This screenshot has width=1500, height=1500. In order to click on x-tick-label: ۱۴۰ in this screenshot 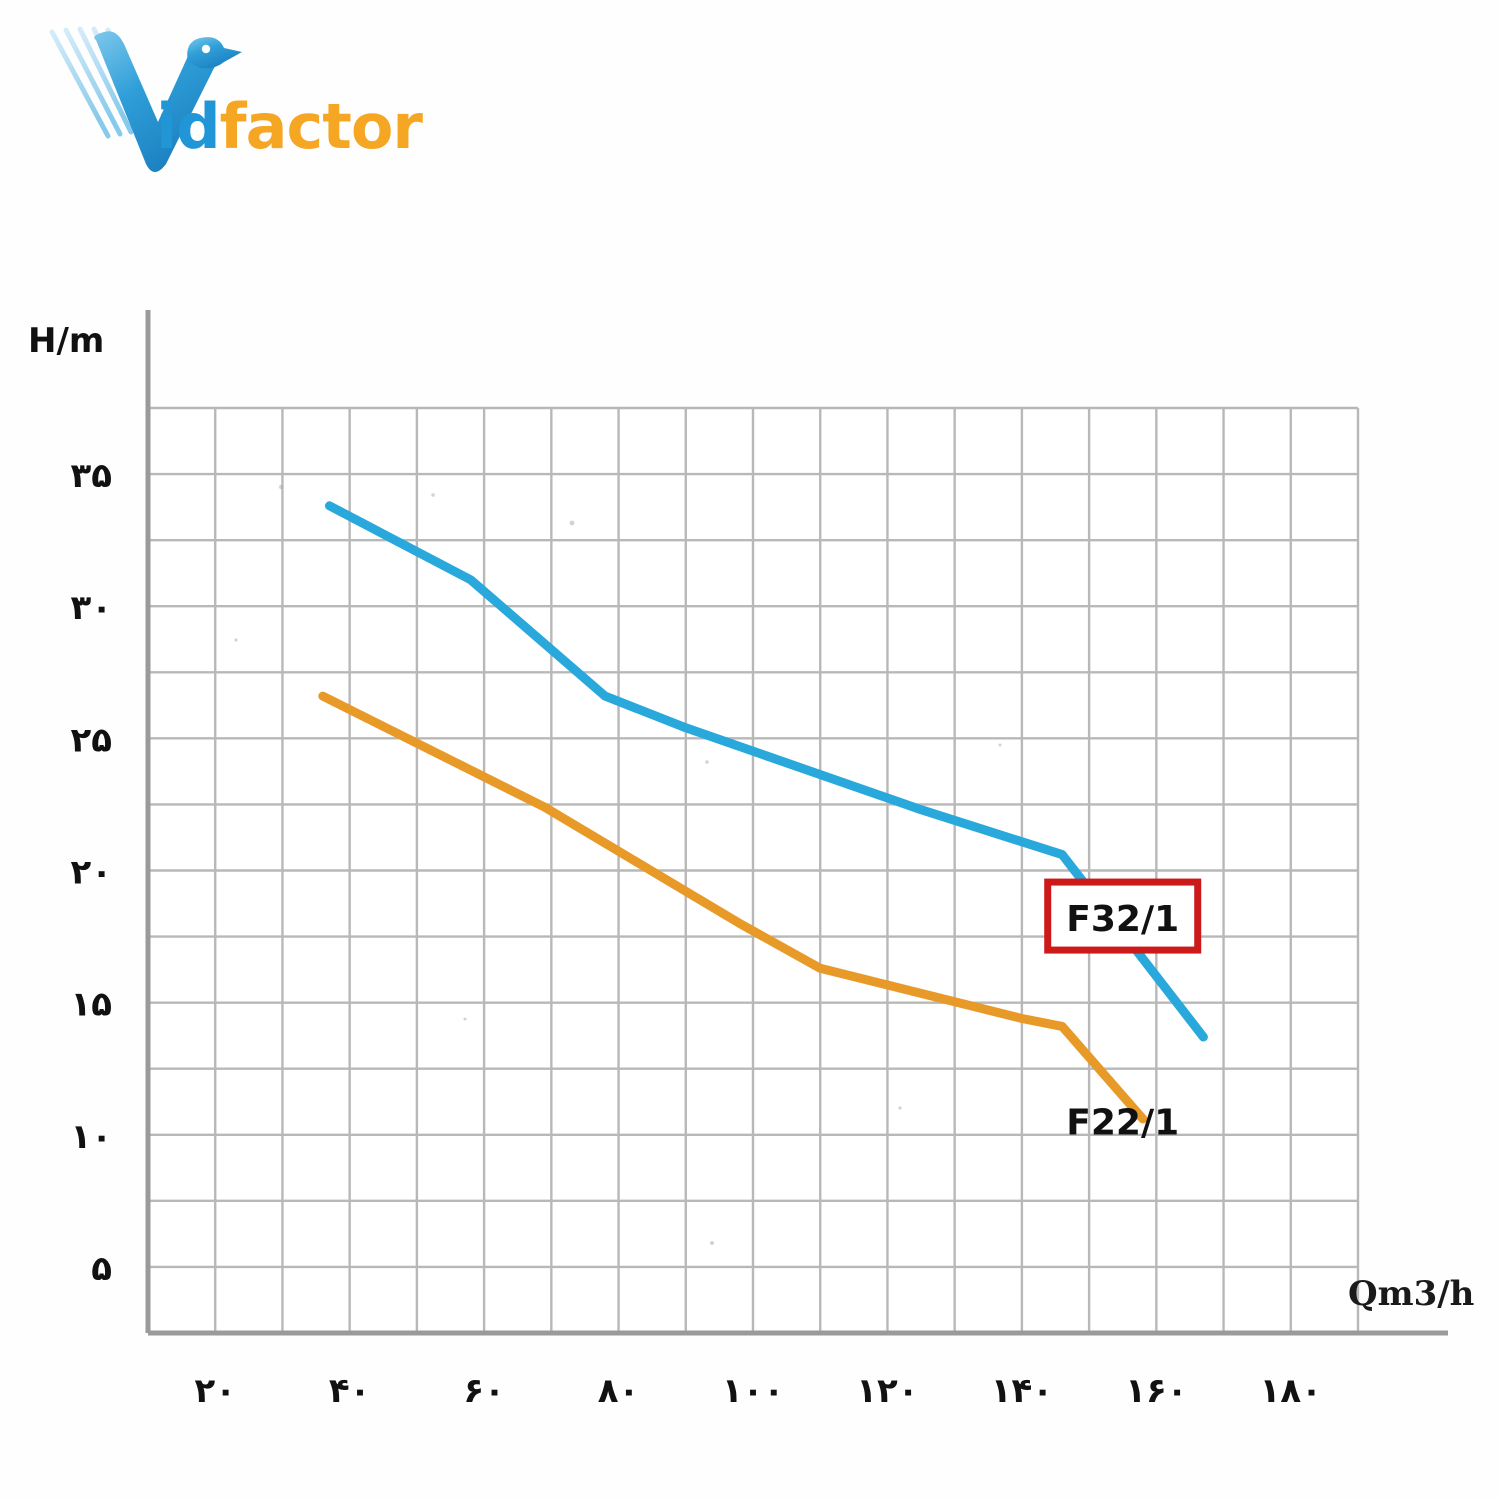, I will do `click(1022, 1391)`.